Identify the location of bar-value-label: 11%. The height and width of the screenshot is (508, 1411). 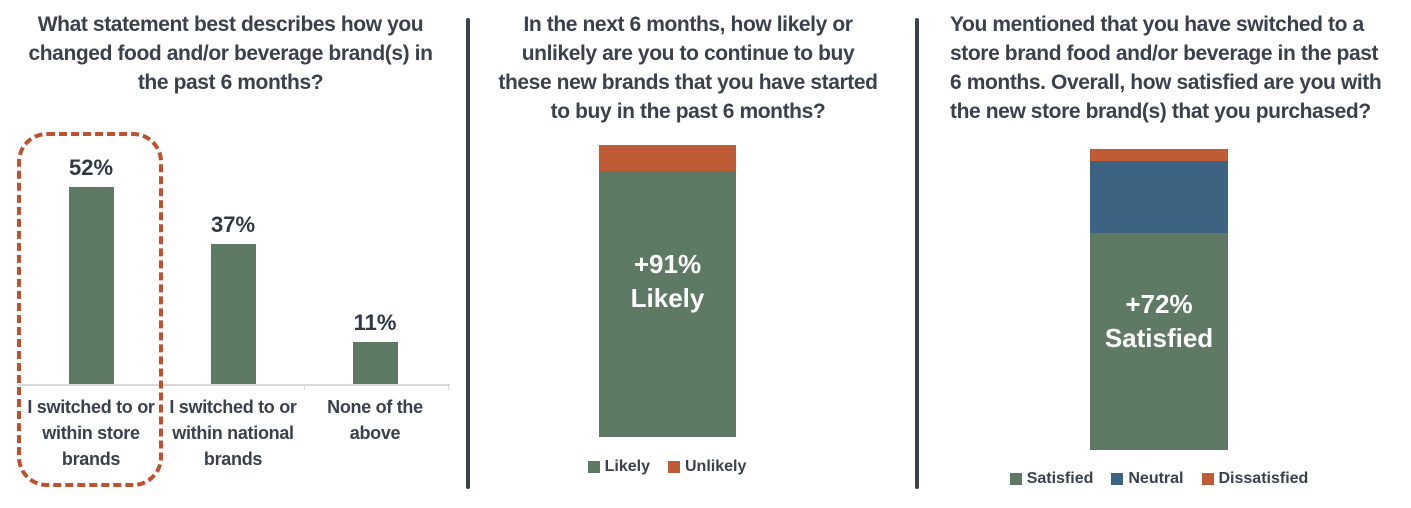
(375, 322).